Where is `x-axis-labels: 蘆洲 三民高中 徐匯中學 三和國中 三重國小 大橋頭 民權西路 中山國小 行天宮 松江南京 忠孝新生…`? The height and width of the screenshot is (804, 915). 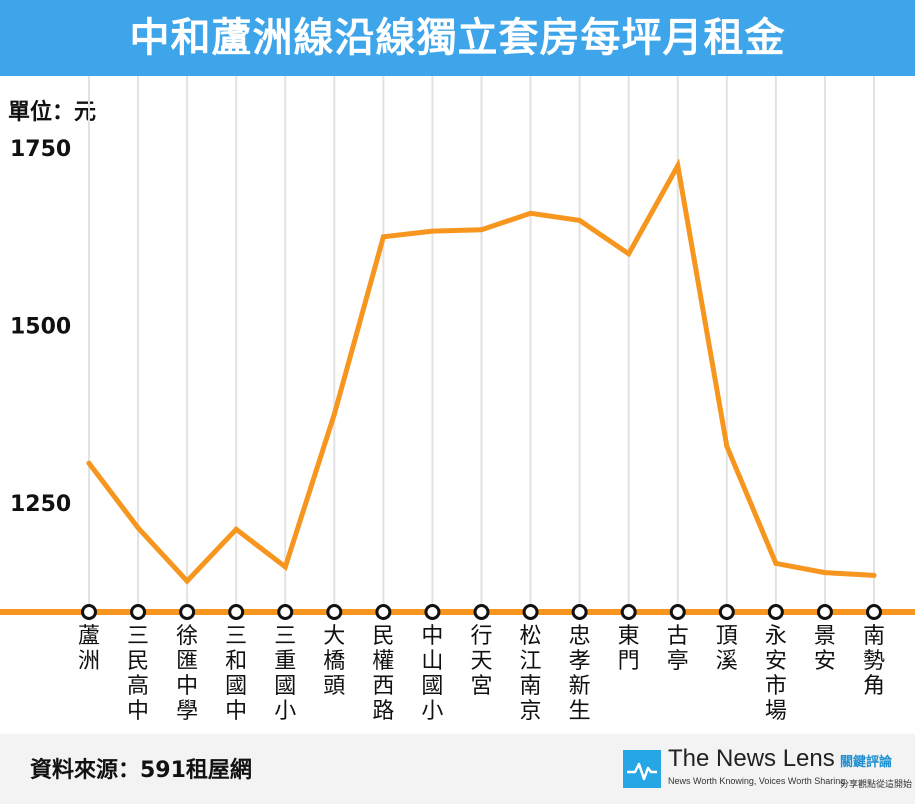
x-axis-labels: 蘆洲 三民高中 徐匯中學 三和國中 三重國小 大橋頭 民權西路 中山國小 行天宮 松江南京 忠孝新生… is located at coordinates (481, 674).